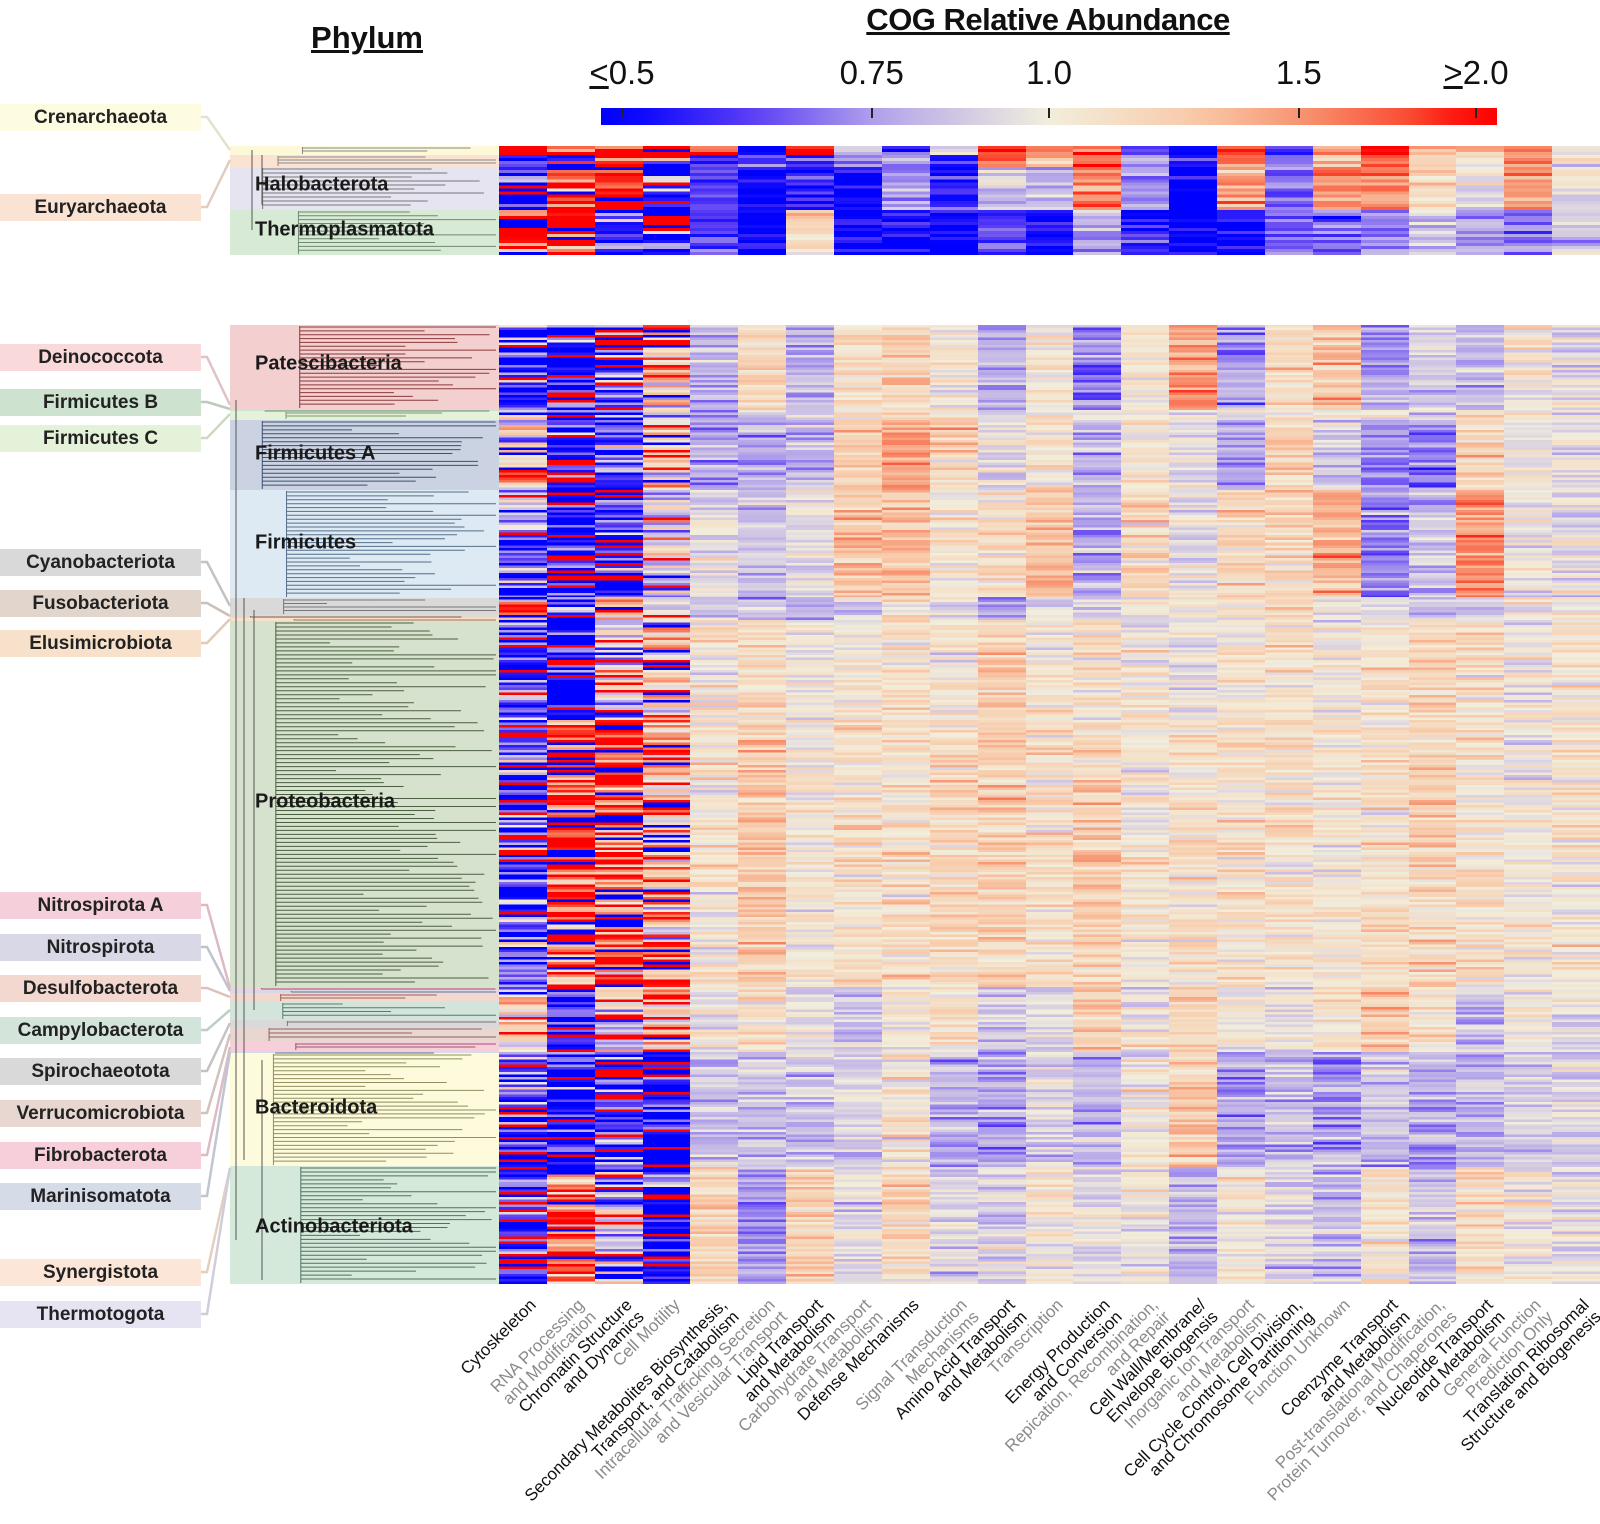  What do you see at coordinates (367, 37) in the screenshot?
I see `phylum-title: Phylum` at bounding box center [367, 37].